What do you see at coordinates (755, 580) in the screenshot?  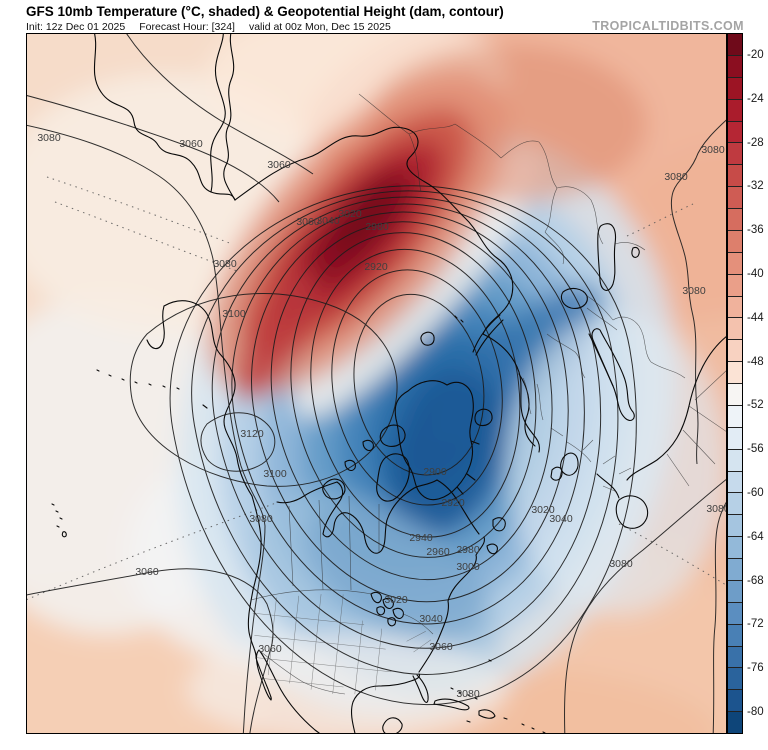 I see `colorbar-tick: -68` at bounding box center [755, 580].